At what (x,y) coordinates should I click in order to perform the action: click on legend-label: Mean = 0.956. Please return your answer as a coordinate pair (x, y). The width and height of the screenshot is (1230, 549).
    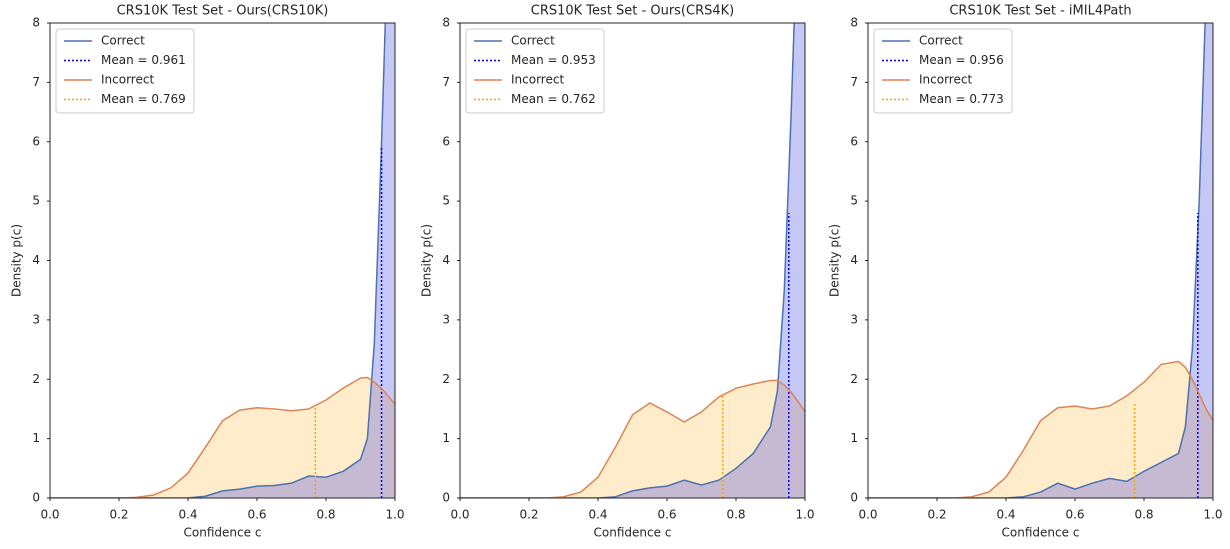
    Looking at the image, I should click on (961, 60).